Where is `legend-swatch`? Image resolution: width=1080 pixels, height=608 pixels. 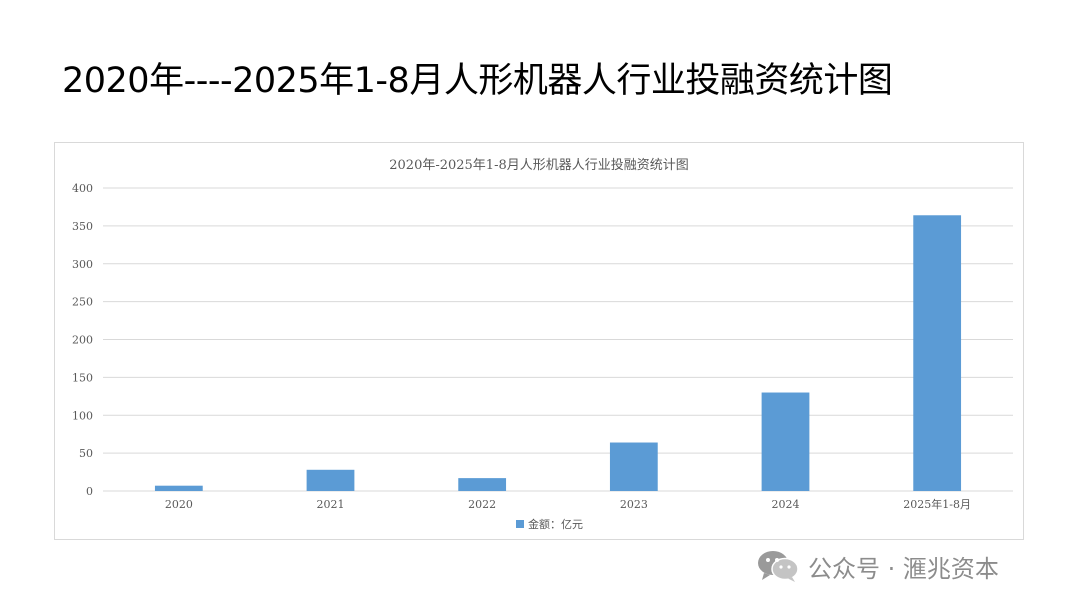 legend-swatch is located at coordinates (520, 524).